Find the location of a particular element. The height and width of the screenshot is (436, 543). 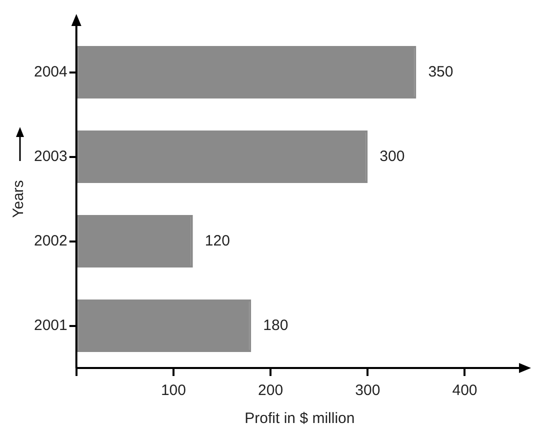

data-label: 120 is located at coordinates (217, 241).